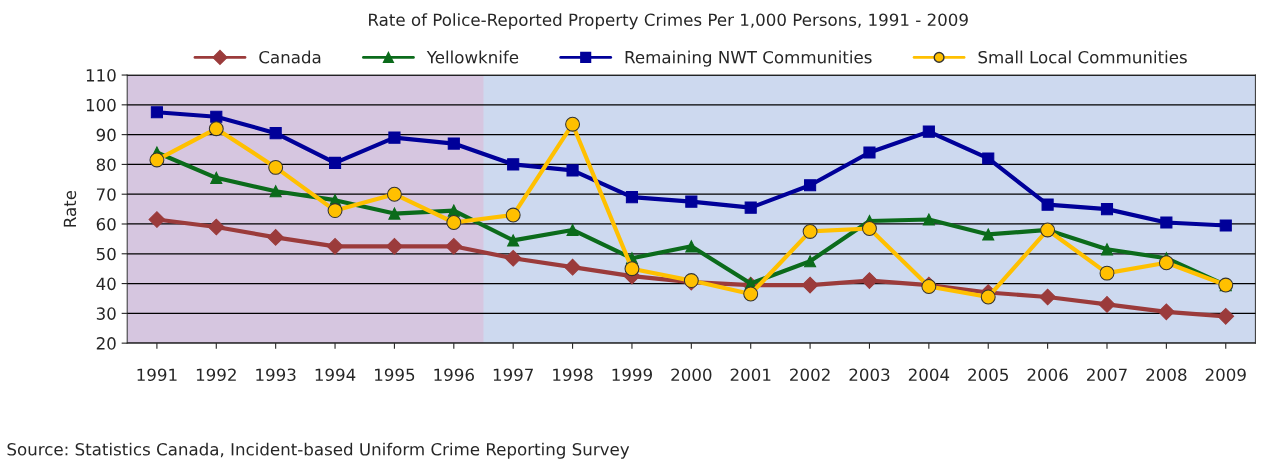  What do you see at coordinates (691, 375) in the screenshot?
I see `x-tick-label: 2000` at bounding box center [691, 375].